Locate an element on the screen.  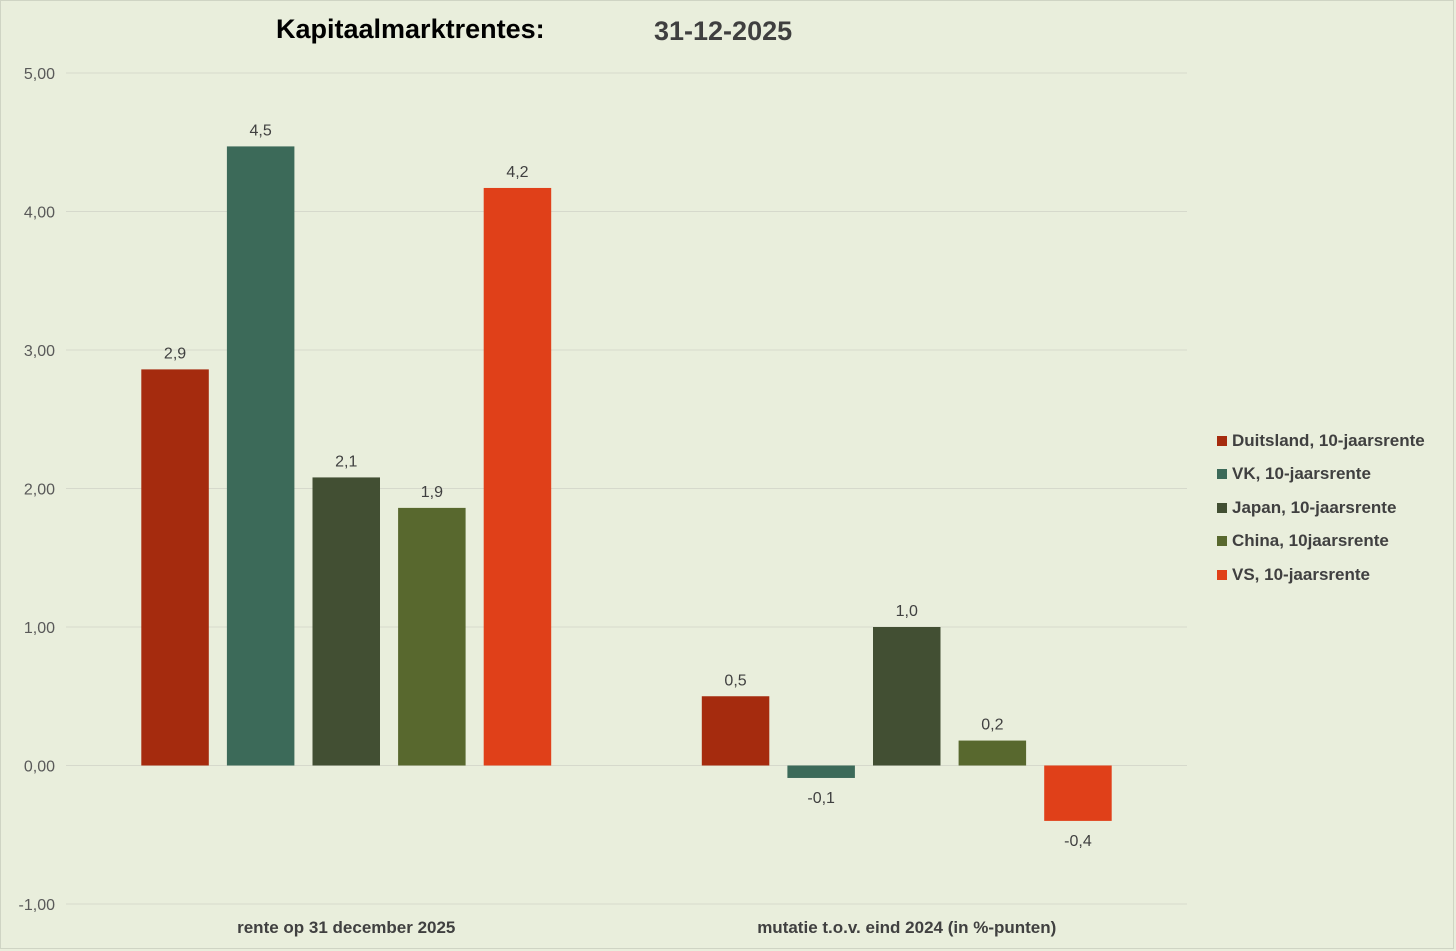
legend-item: Japan, 10-jaarsrente is located at coordinates (1321, 508).